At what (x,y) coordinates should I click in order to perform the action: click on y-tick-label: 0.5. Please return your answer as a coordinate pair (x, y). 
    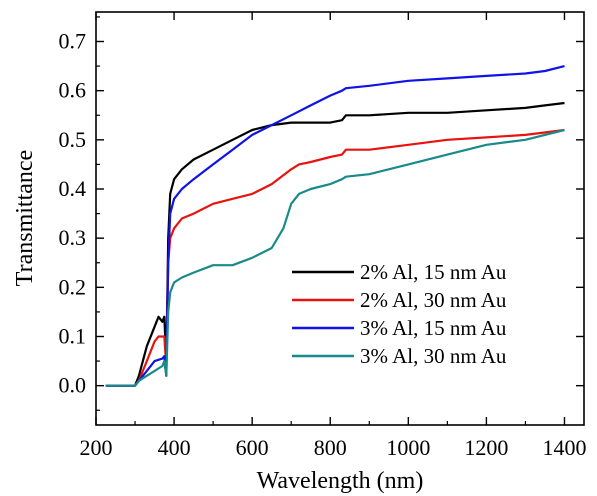
    Looking at the image, I should click on (73, 139).